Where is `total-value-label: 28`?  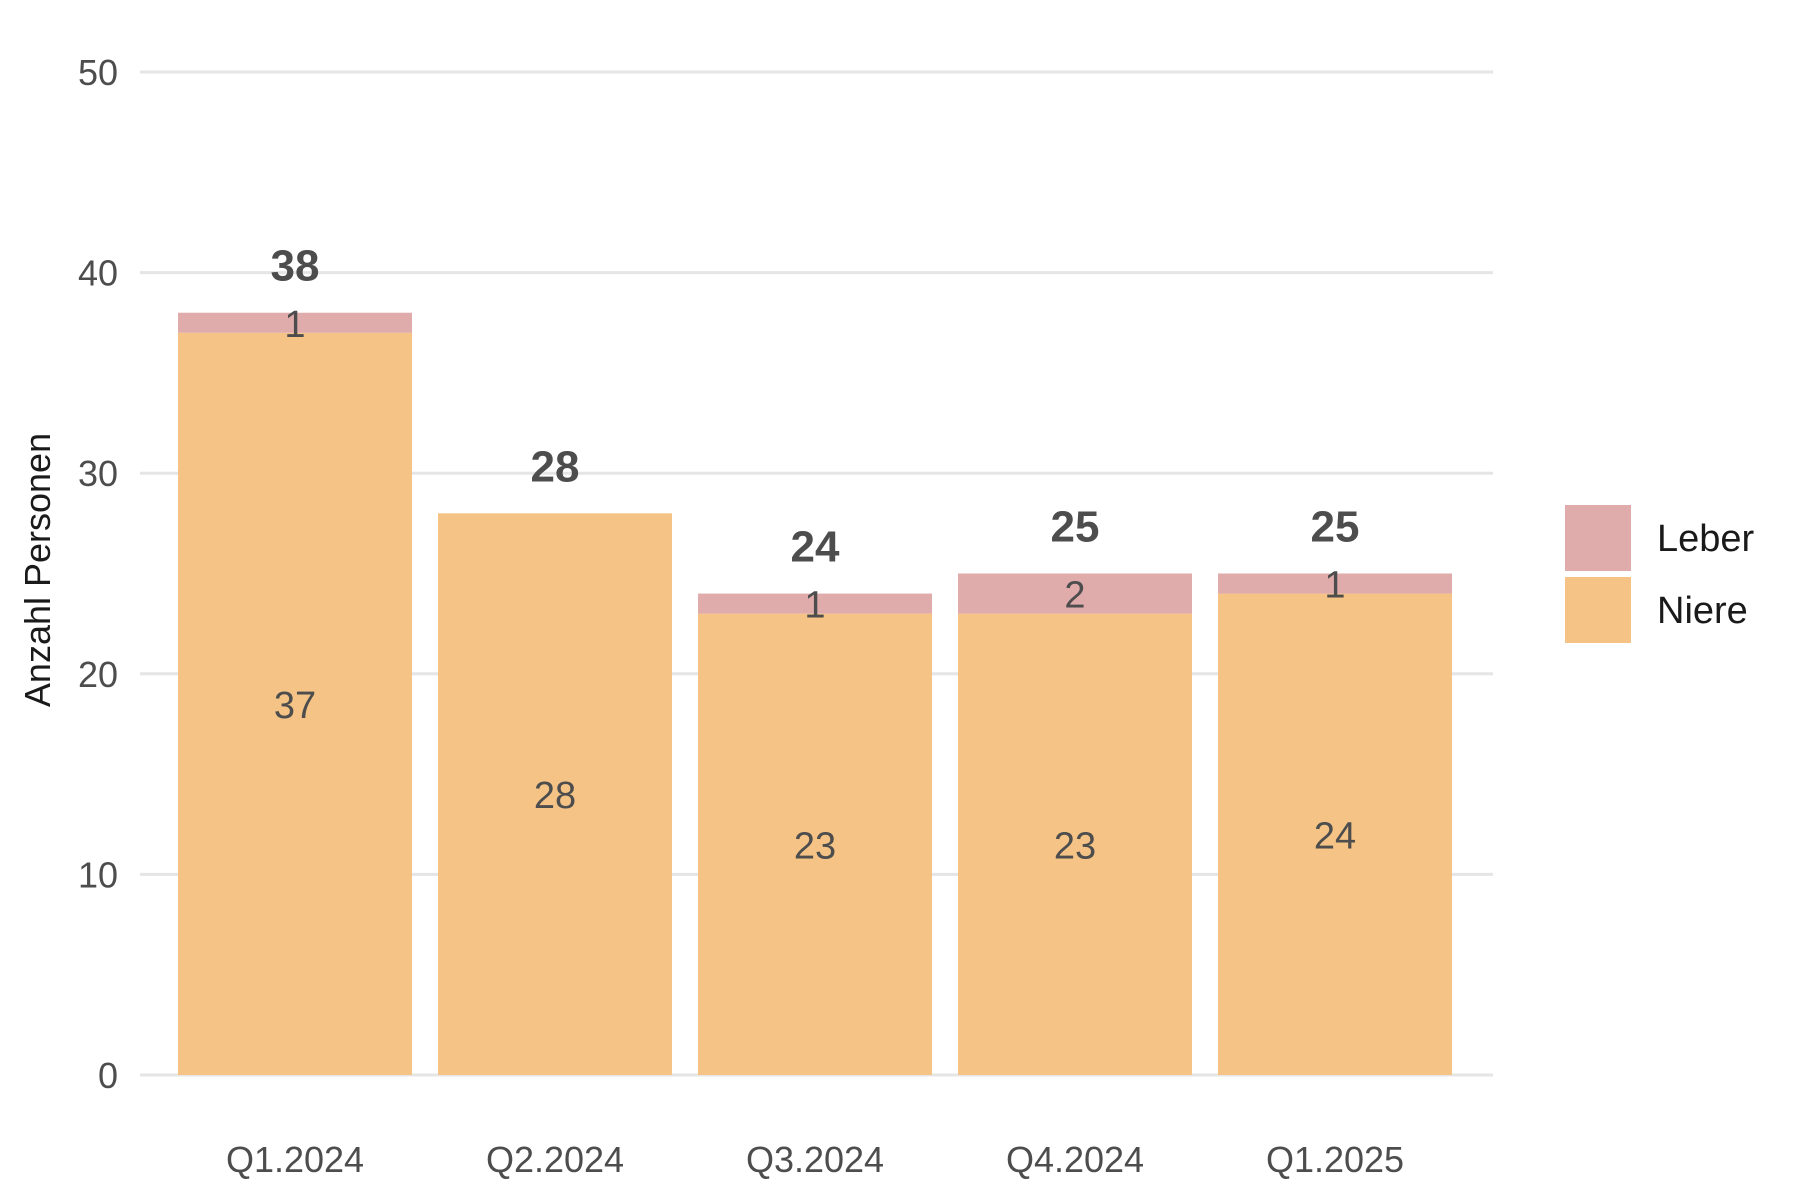
total-value-label: 28 is located at coordinates (555, 466).